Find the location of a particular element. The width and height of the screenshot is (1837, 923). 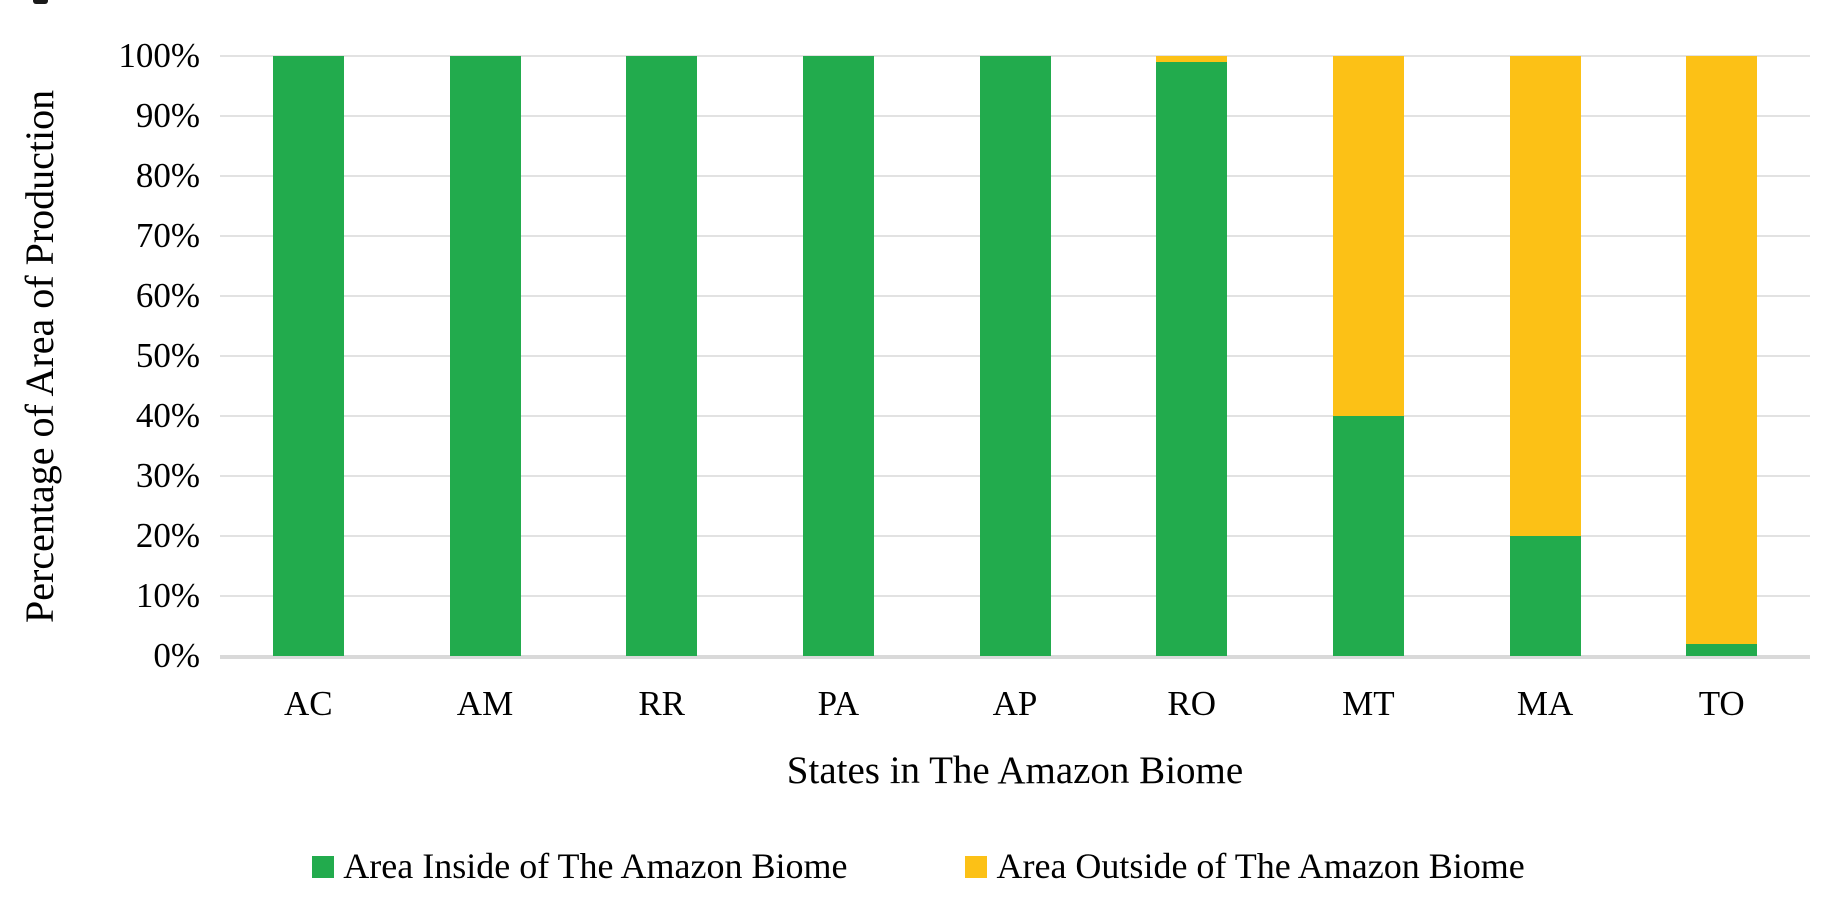

y-tick-label: 30% is located at coordinates (167, 475).